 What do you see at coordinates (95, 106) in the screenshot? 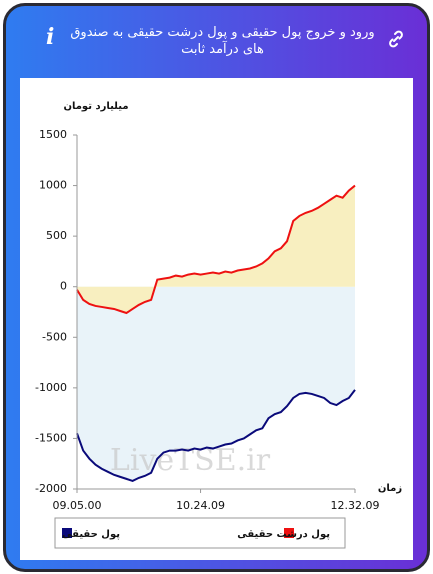
I see `y-axis-label: میلیارد تومان` at bounding box center [95, 106].